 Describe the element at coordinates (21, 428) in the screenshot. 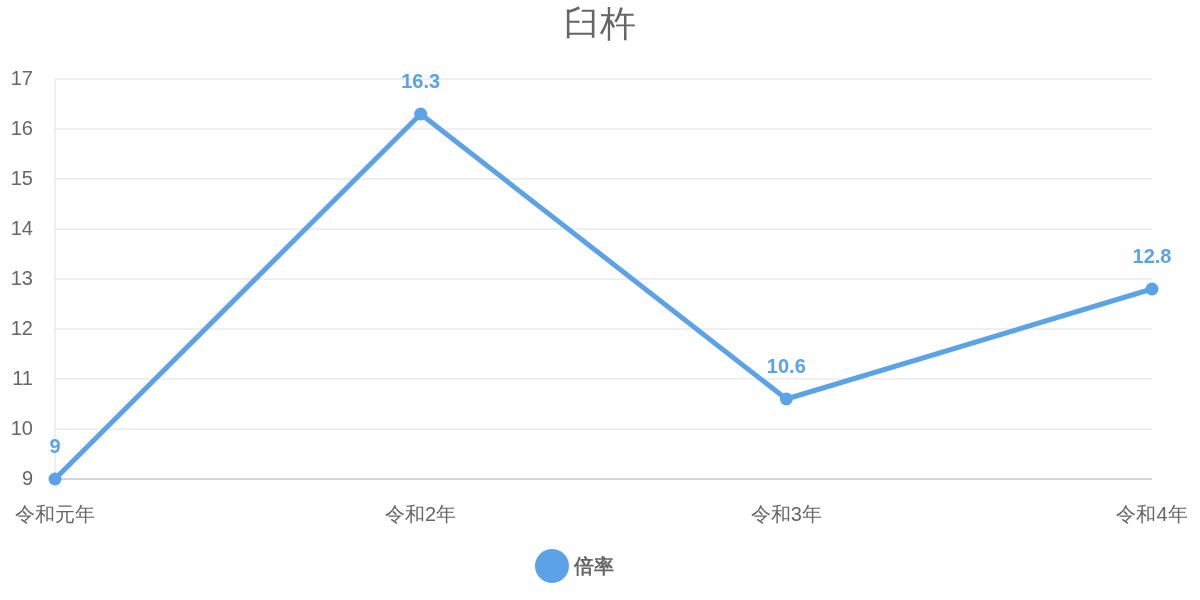

I see `y-tick-label: 10` at that location.